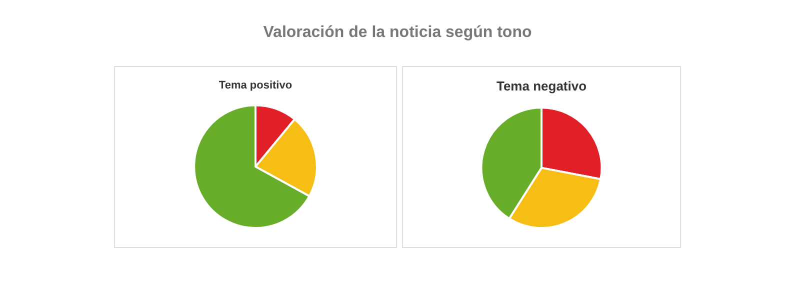 Image resolution: width=795 pixels, height=287 pixels. Describe the element at coordinates (255, 86) in the screenshot. I see `chart-title: Tema positivo` at that location.